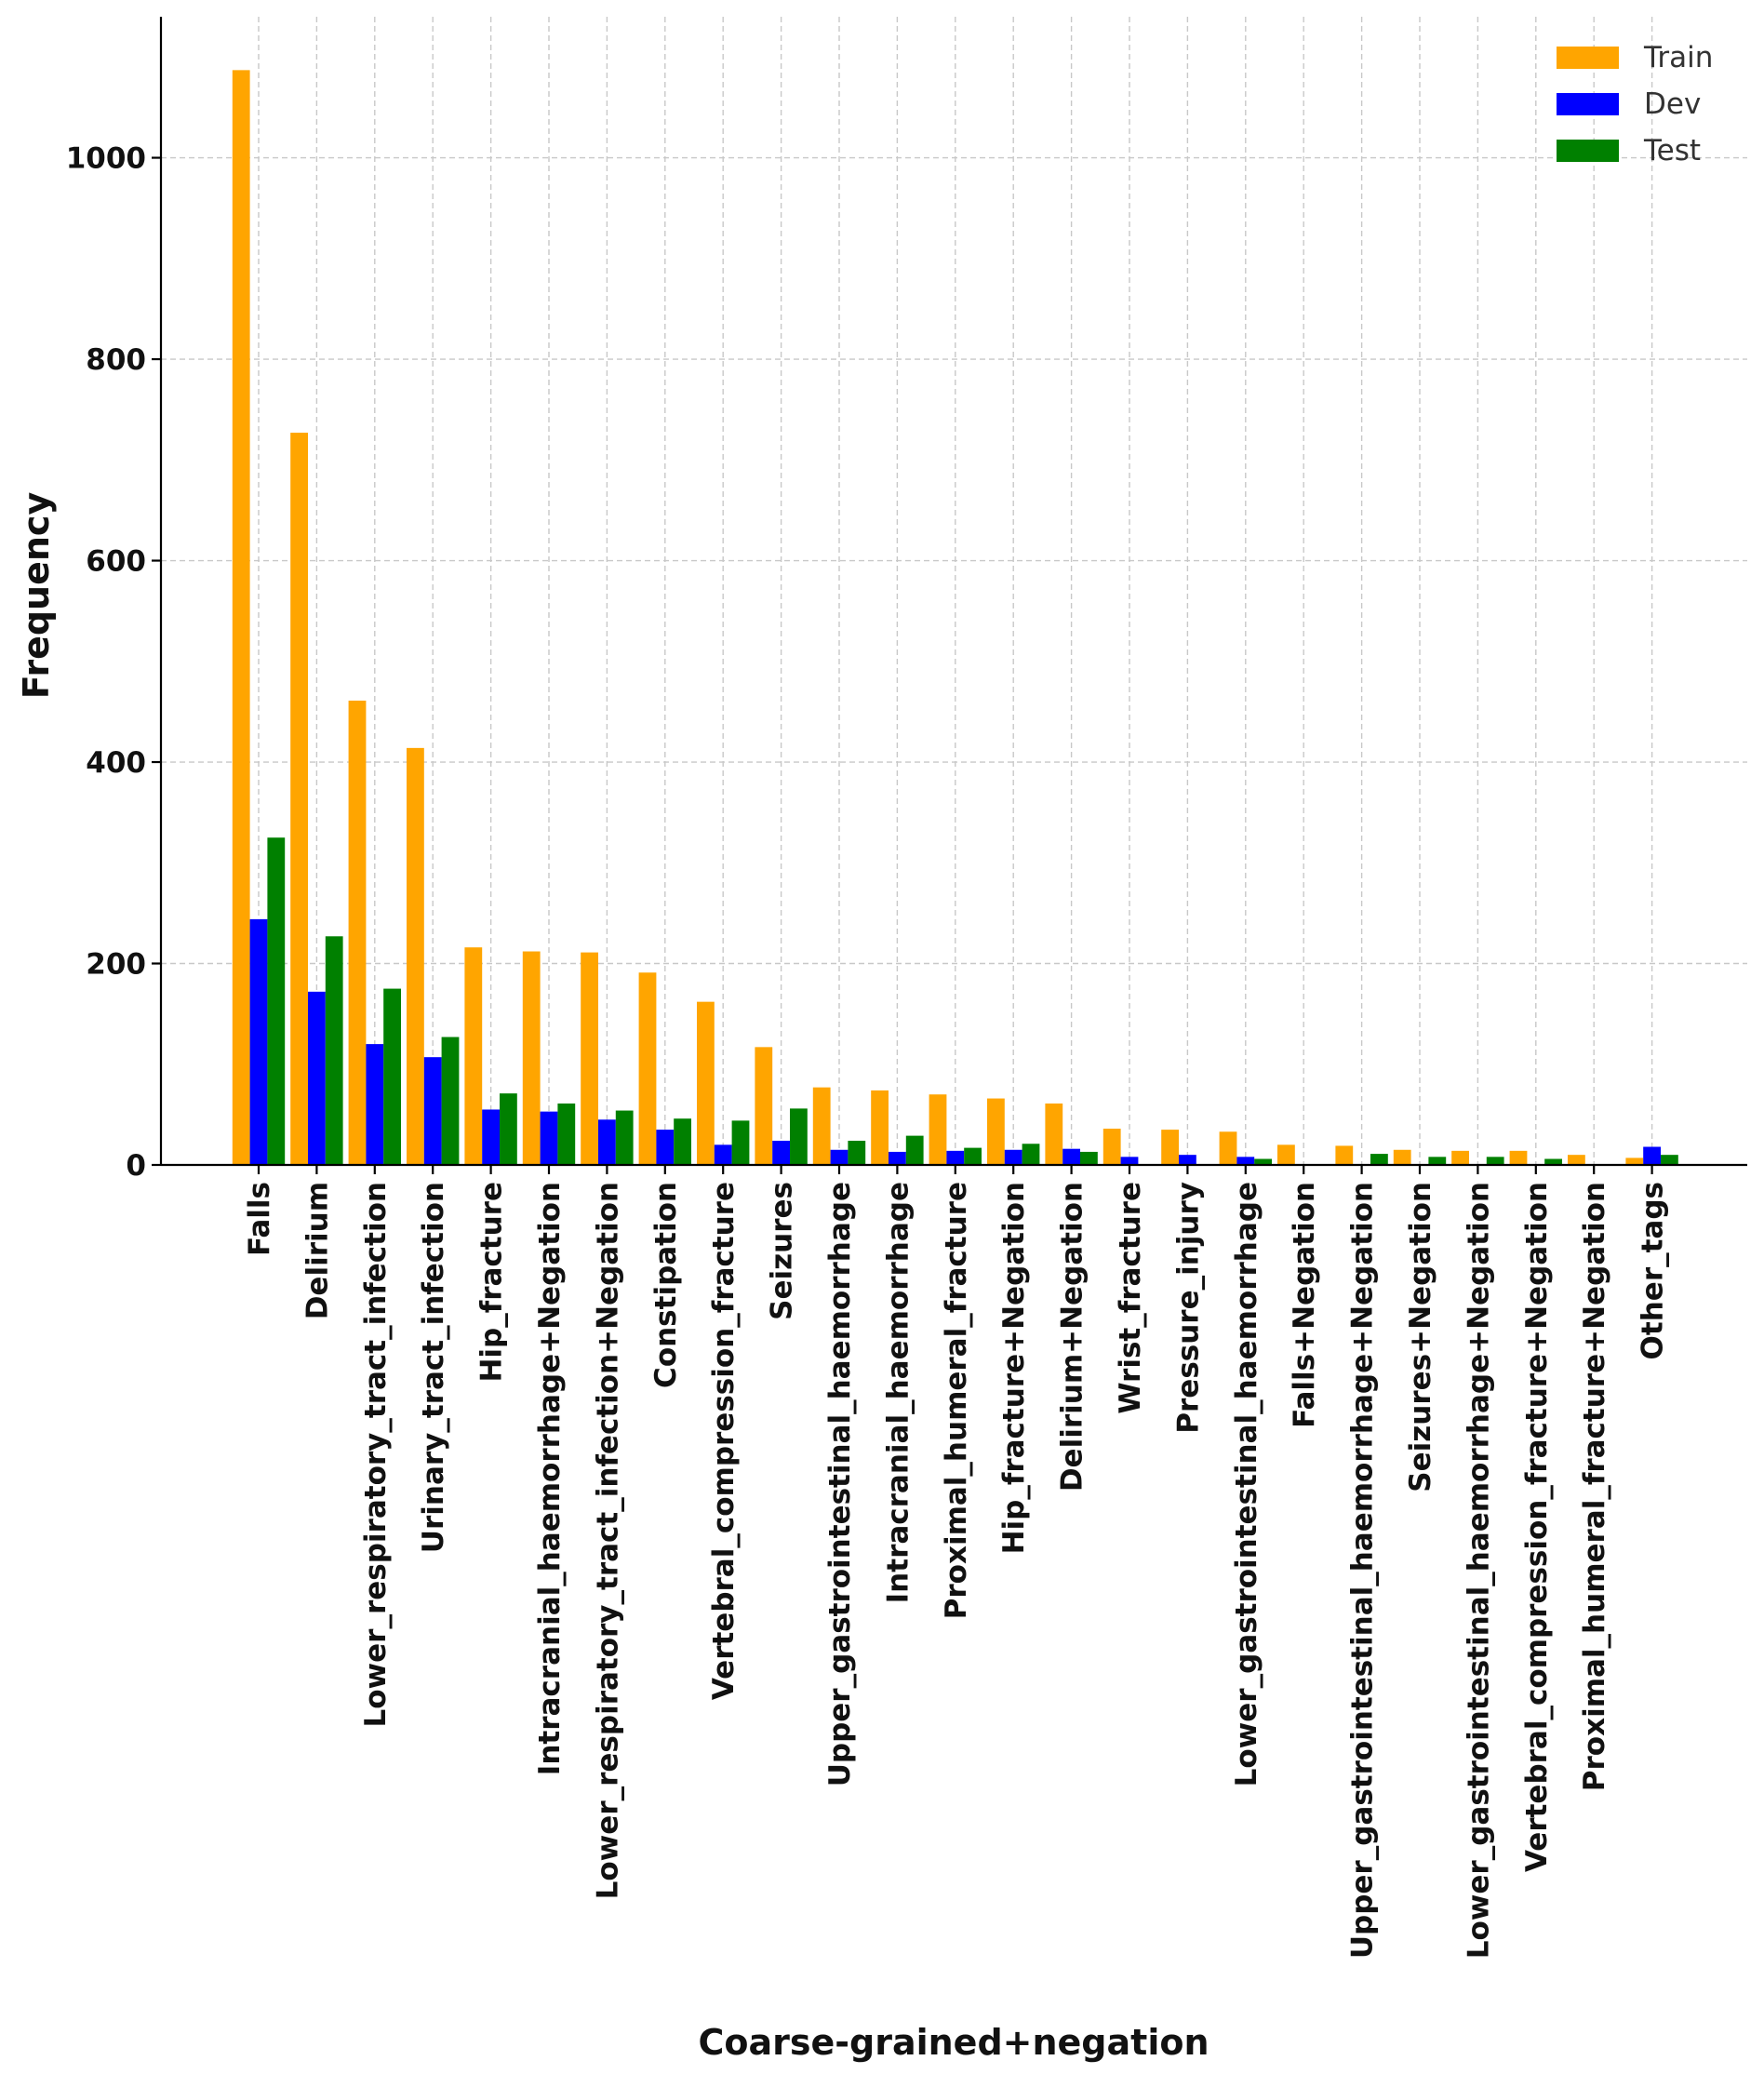 This screenshot has height=2074, width=1764. Describe the element at coordinates (492, 1282) in the screenshot. I see `x-tick-label: Hip_fracture` at that location.